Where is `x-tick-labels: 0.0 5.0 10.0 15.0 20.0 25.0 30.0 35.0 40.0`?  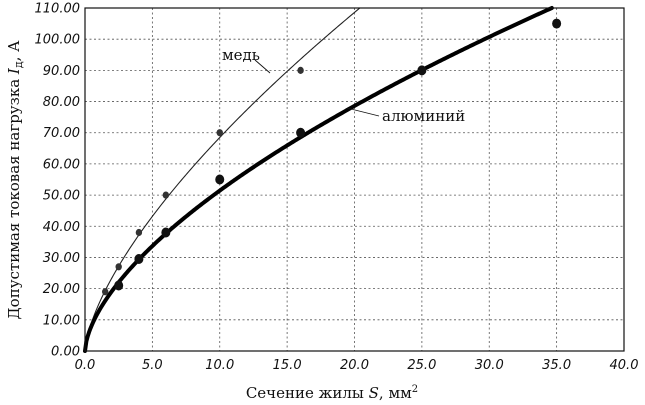
x-tick-labels: 0.0 5.0 10.0 15.0 20.0 25.0 30.0 35.0 40.0 is located at coordinates (357, 365).